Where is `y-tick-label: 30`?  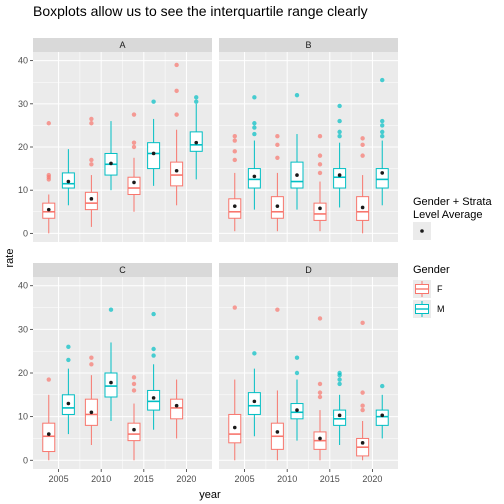 y-tick-label: 30 is located at coordinates (23, 329).